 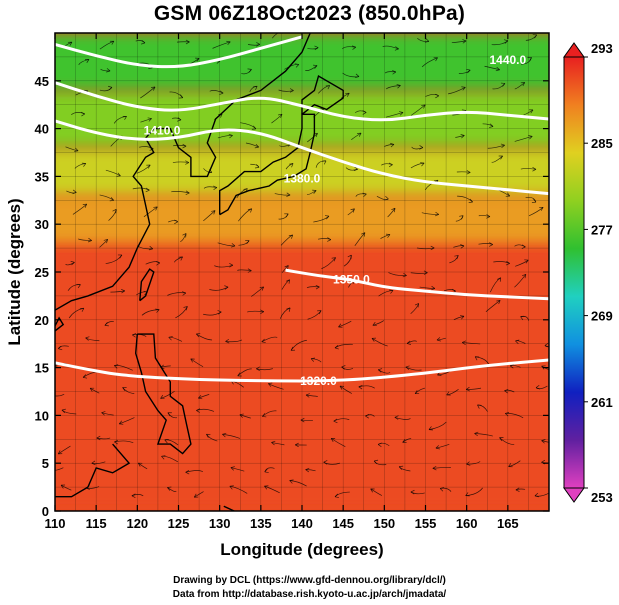 I want to click on x-tick-label: 145, so click(x=343, y=523).